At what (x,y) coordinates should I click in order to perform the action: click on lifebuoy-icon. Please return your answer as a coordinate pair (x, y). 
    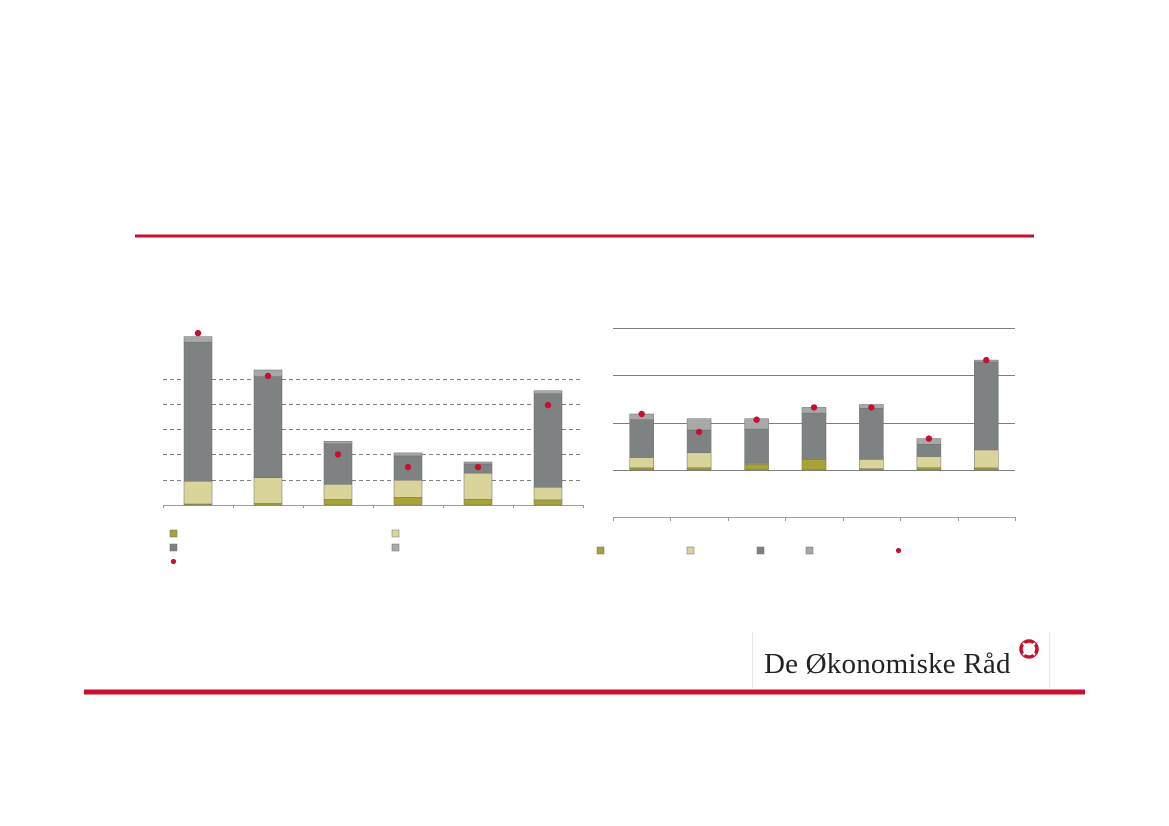
    Looking at the image, I should click on (1029, 649).